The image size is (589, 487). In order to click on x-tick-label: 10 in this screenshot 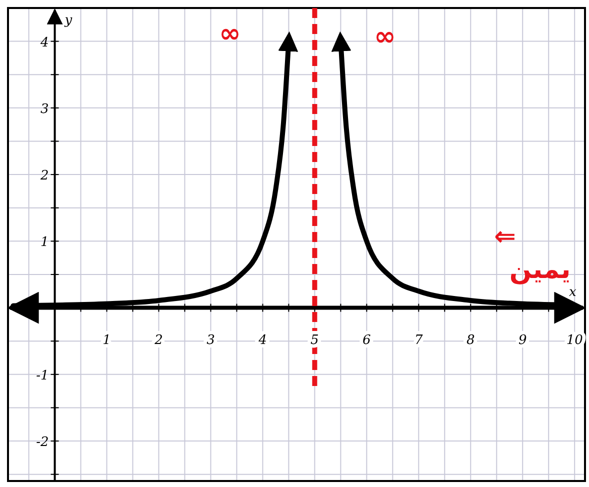, I will do `click(574, 340)`.